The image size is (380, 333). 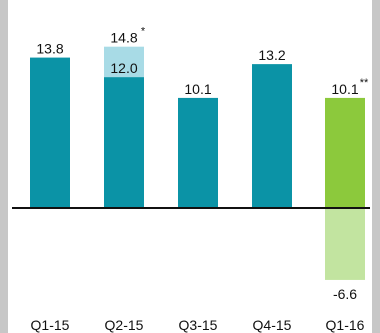 What do you see at coordinates (364, 83) in the screenshot?
I see `annotation-marker: **` at bounding box center [364, 83].